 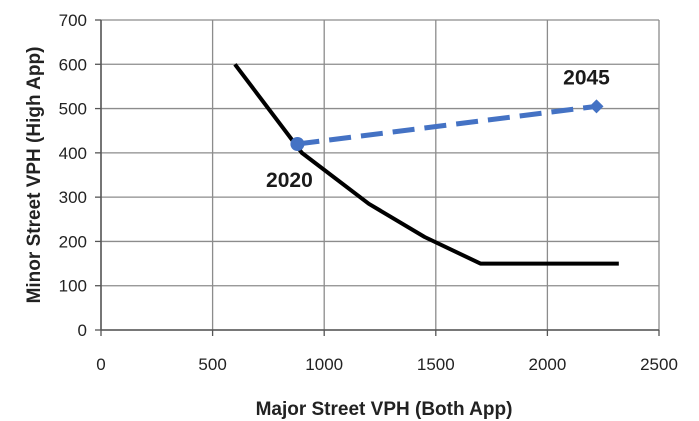 I want to click on y-tick-label: 0, so click(x=82, y=330).